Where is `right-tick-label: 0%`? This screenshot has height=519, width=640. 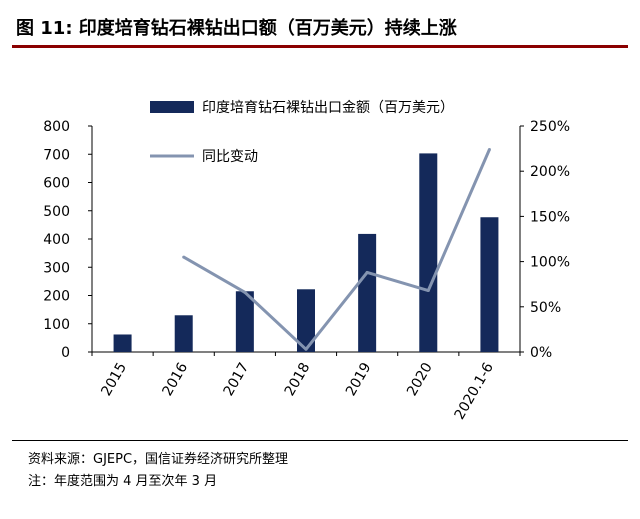 right-tick-label: 0% is located at coordinates (541, 353).